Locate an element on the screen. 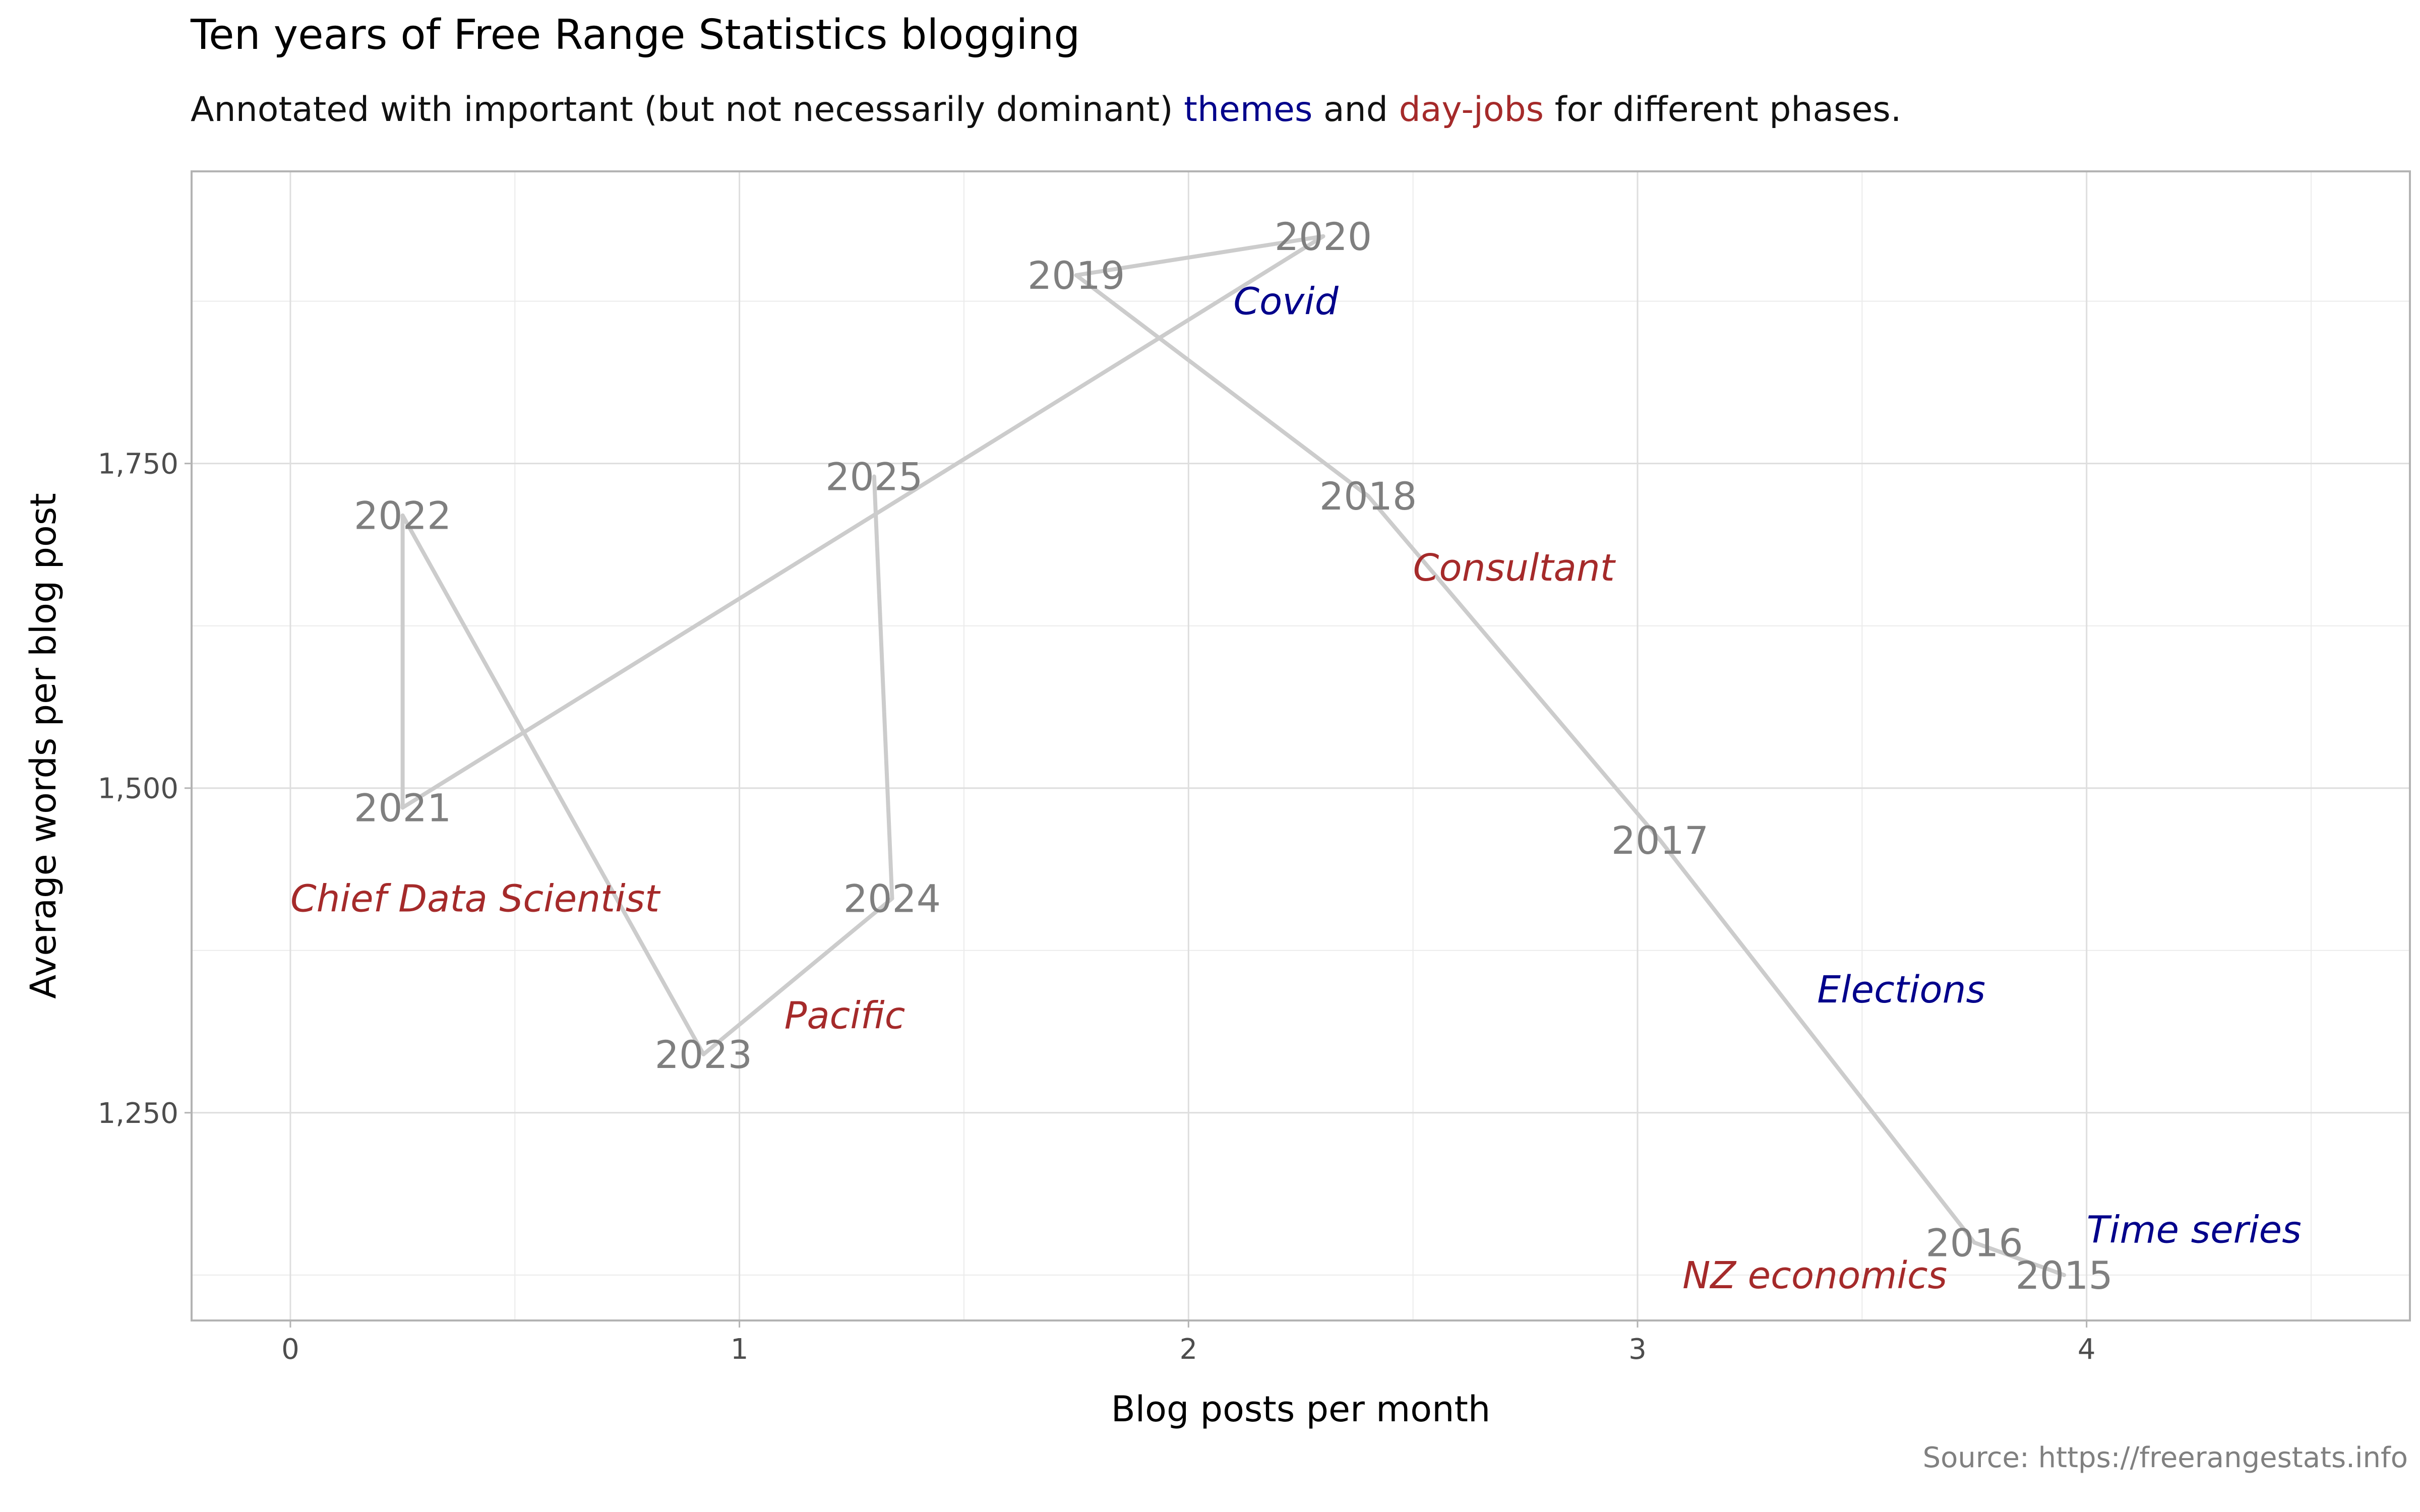 This screenshot has width=2420, height=1512. year-label: 2019 is located at coordinates (1076, 275).